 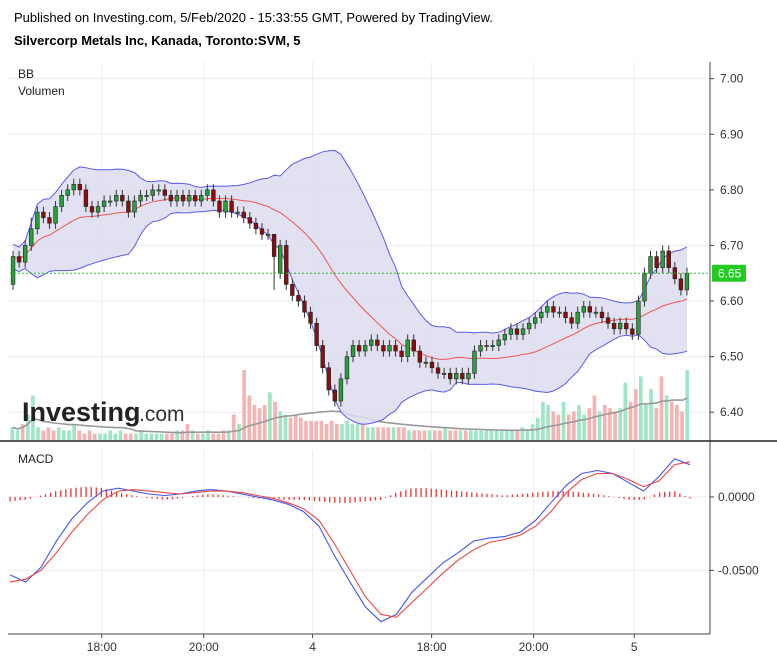 What do you see at coordinates (732, 301) in the screenshot?
I see `price-tick-label: 6.60` at bounding box center [732, 301].